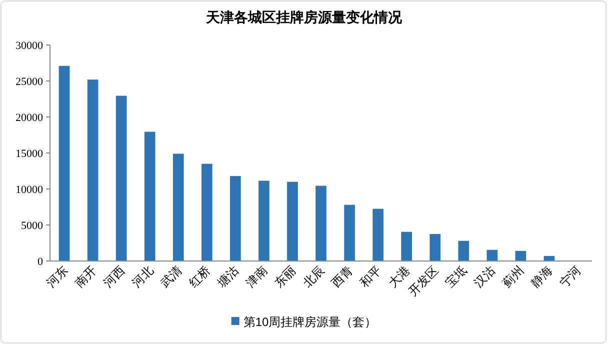 Image resolution: width=608 pixels, height=345 pixels. What do you see at coordinates (542, 276) in the screenshot?
I see `x-tick-label: 静海` at bounding box center [542, 276].